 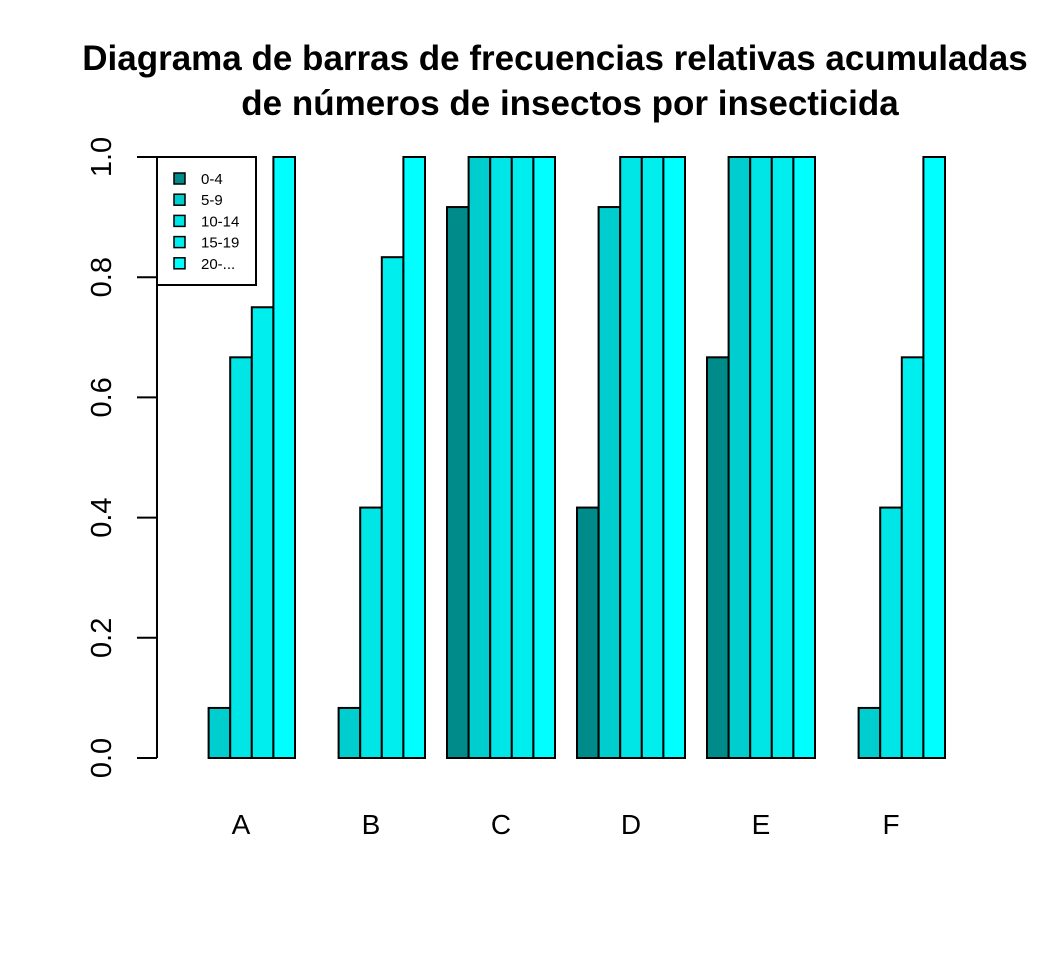 What do you see at coordinates (122, 457) in the screenshot?
I see `y-axis: 0.0 0.2 0.4 0.6 0.8 1.0` at bounding box center [122, 457].